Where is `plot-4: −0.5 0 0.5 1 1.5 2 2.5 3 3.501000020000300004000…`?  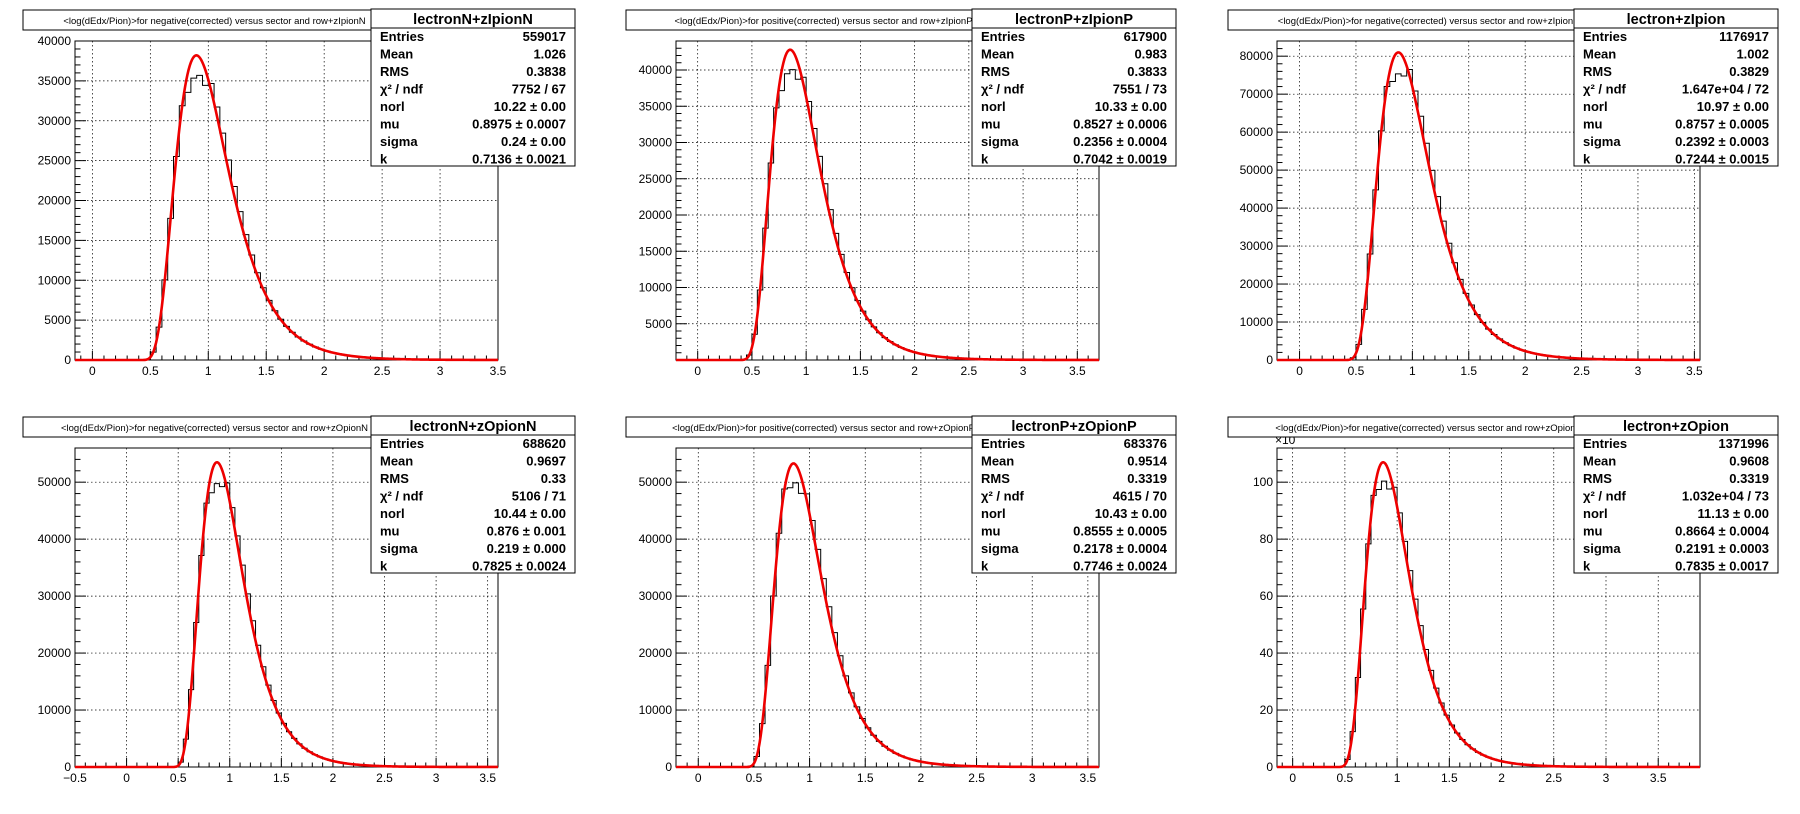 plot-4: −0.5 0 0.5 1 1.5 2 2.5 3 3.501000020000300004000… is located at coordinates (299, 600).